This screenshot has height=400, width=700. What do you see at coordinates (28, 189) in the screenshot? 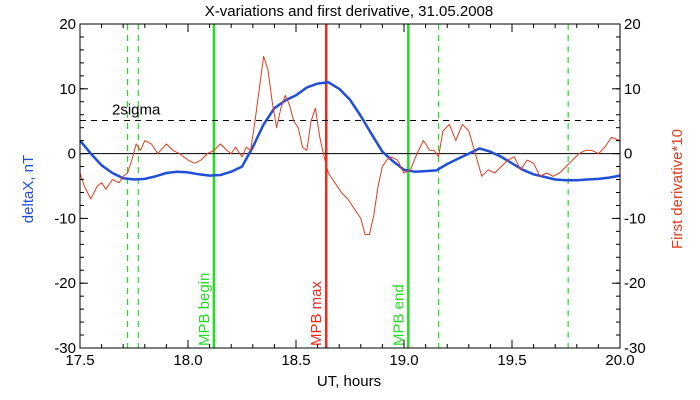
I see `y-axis-label-left: deltaX, nT` at bounding box center [28, 189].